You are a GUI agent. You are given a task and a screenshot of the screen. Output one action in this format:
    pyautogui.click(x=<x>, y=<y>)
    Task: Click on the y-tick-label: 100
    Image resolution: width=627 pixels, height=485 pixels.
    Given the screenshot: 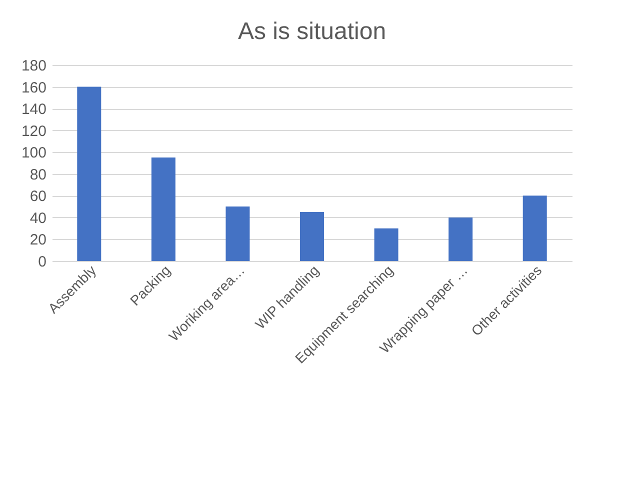 What is the action you would take?
    pyautogui.click(x=33, y=153)
    